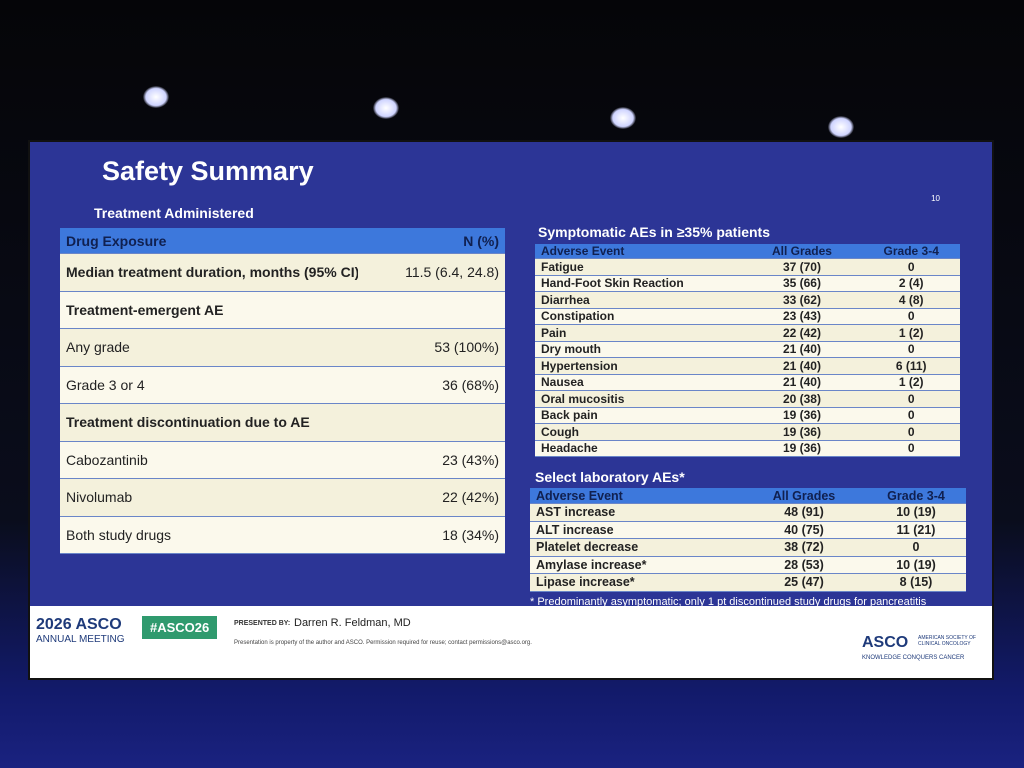 This screenshot has width=1024, height=768. I want to click on table-cell: 6 (11), so click(911, 365).